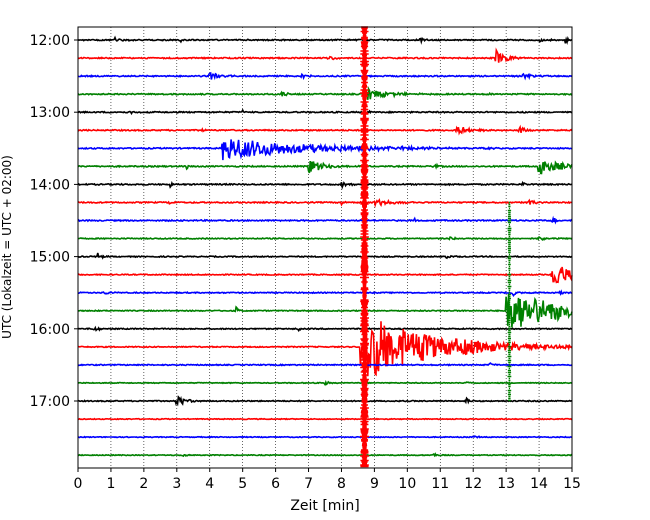 The width and height of the screenshot is (650, 520). Describe the element at coordinates (572, 484) in the screenshot. I see `x-tick-label-15: 15` at that location.